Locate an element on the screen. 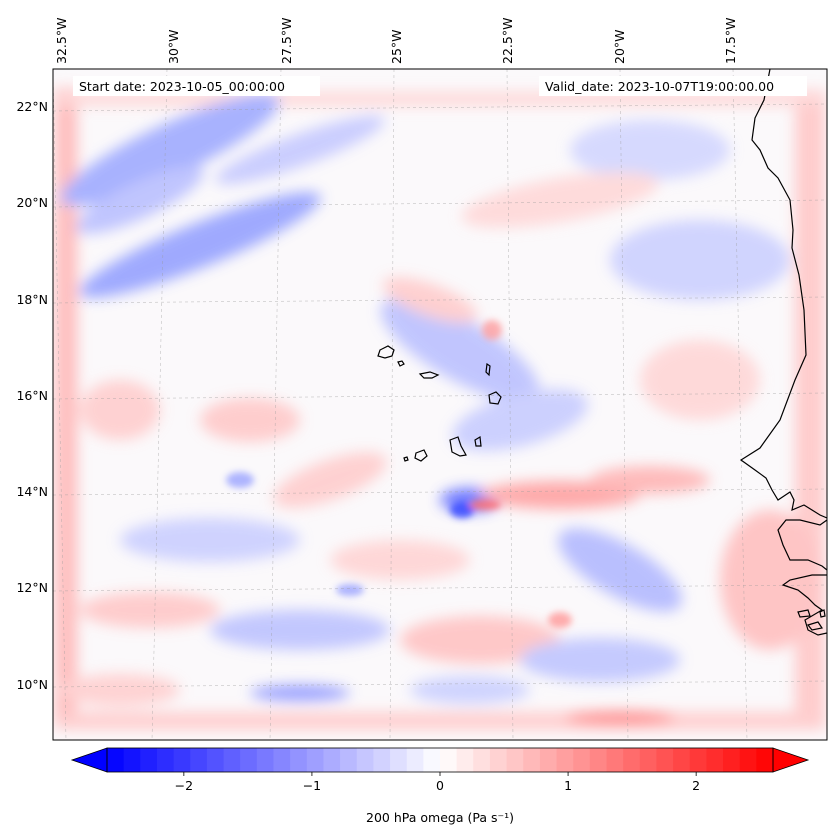  colorbar: −2 −1 0 1 2 200 hPa omega (Pa s⁻¹) is located at coordinates (440, 786).